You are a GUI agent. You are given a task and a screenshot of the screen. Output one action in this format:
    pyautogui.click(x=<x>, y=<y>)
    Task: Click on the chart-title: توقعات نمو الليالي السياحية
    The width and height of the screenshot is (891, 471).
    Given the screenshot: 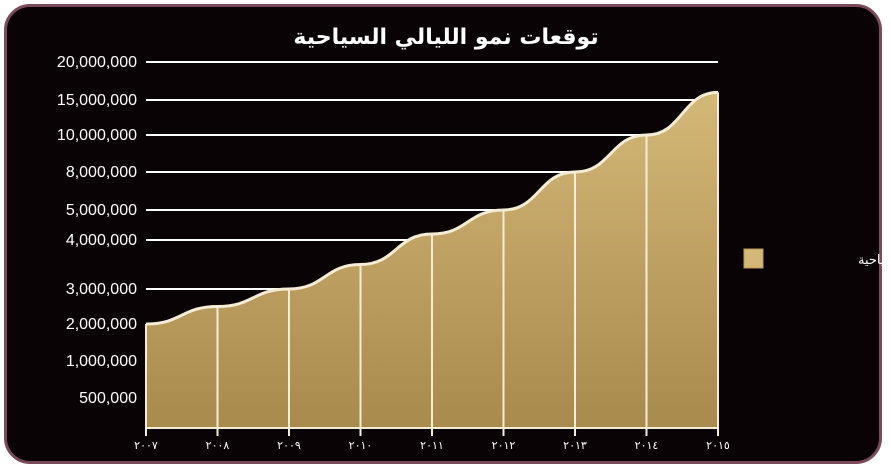 What is the action you would take?
    pyautogui.click(x=445, y=37)
    